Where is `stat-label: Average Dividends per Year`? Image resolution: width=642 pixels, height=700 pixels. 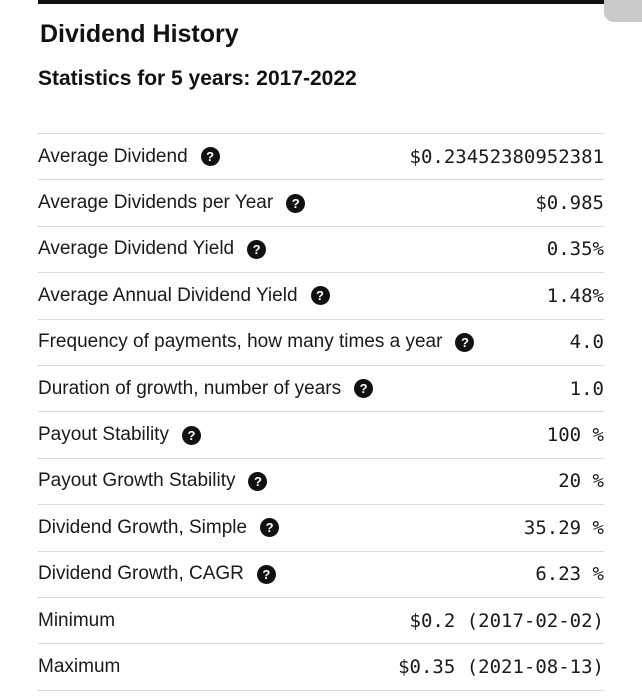
stat-label: Average Dividends per Year is located at coordinates (156, 203).